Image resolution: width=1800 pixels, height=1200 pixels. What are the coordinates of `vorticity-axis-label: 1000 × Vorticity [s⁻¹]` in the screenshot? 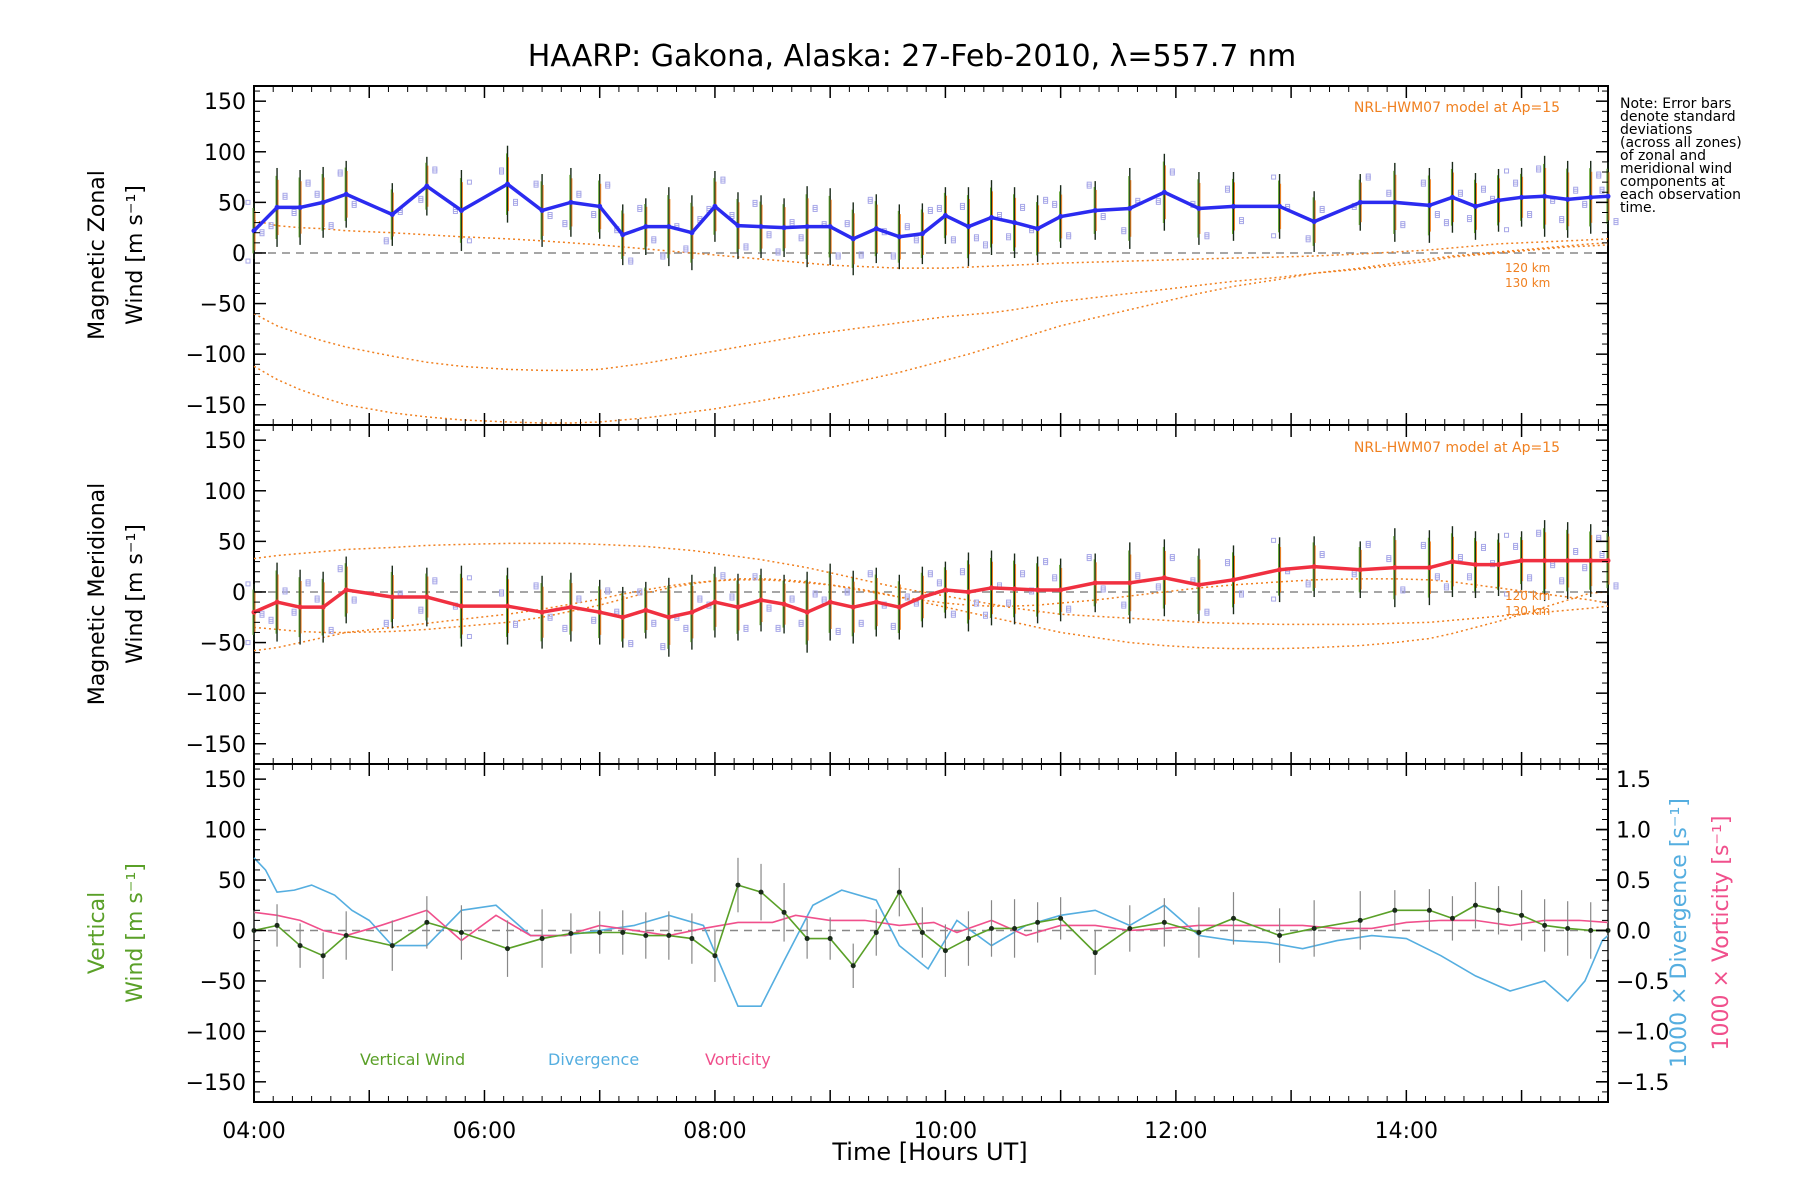 It's located at (1721, 933).